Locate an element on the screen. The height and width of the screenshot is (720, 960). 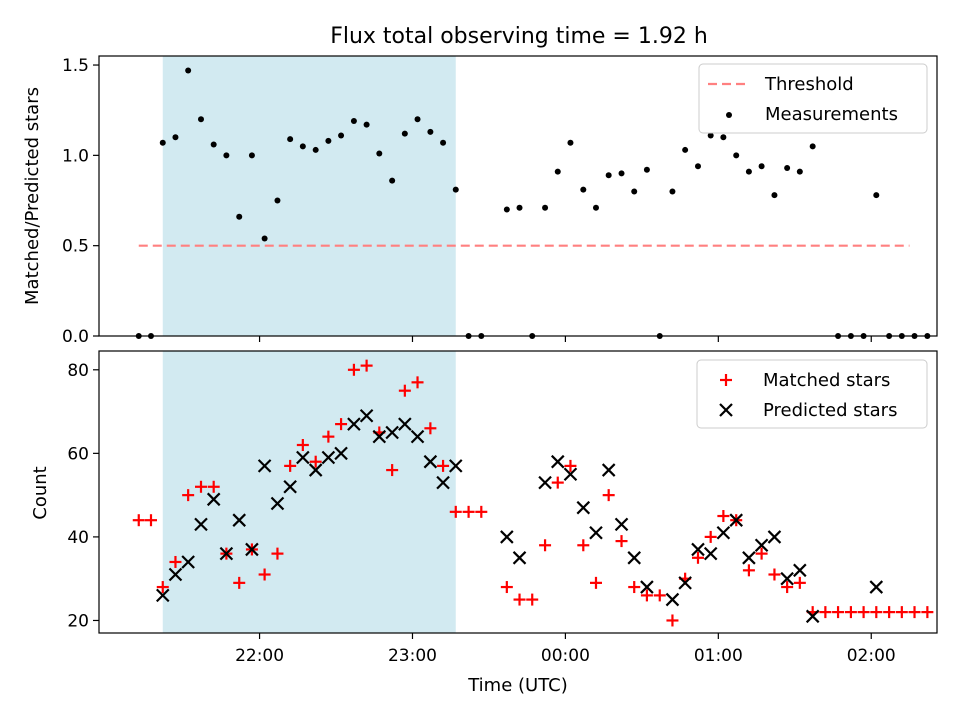
observing-window-shade-bottom is located at coordinates (309, 492).